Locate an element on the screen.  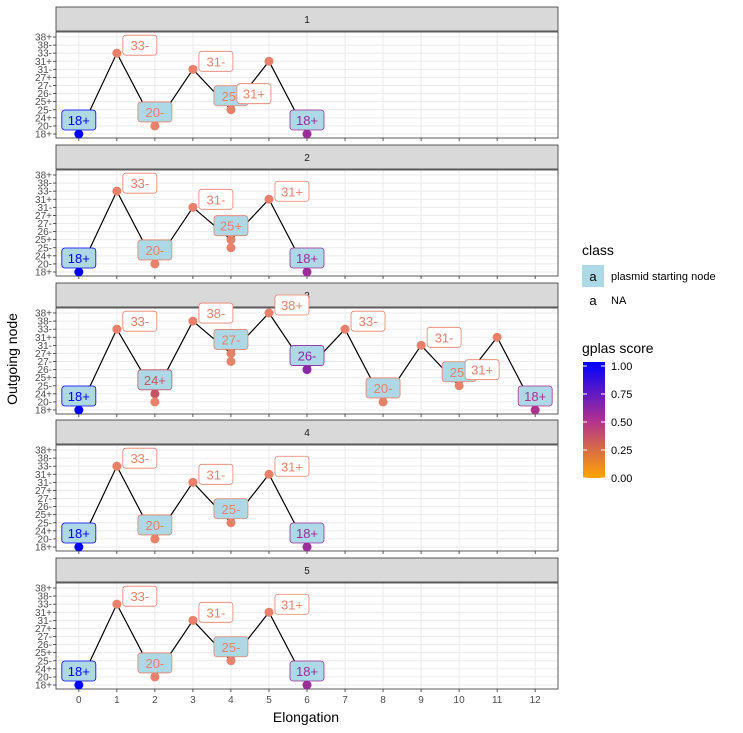
x-tick-label: 5 is located at coordinates (269, 700).